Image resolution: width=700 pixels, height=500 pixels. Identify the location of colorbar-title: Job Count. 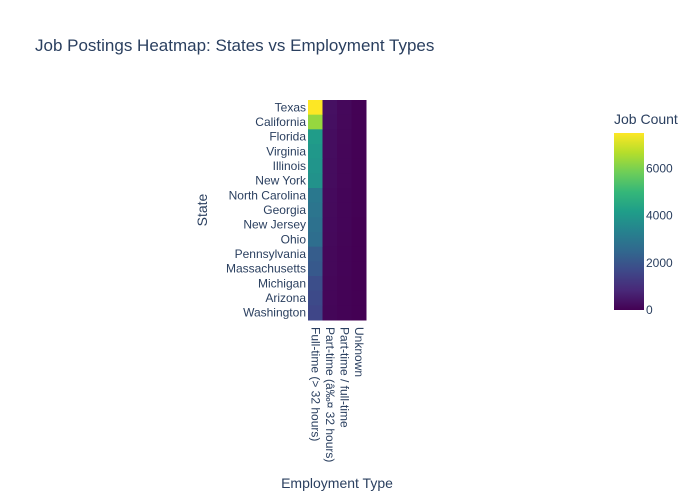
(646, 119).